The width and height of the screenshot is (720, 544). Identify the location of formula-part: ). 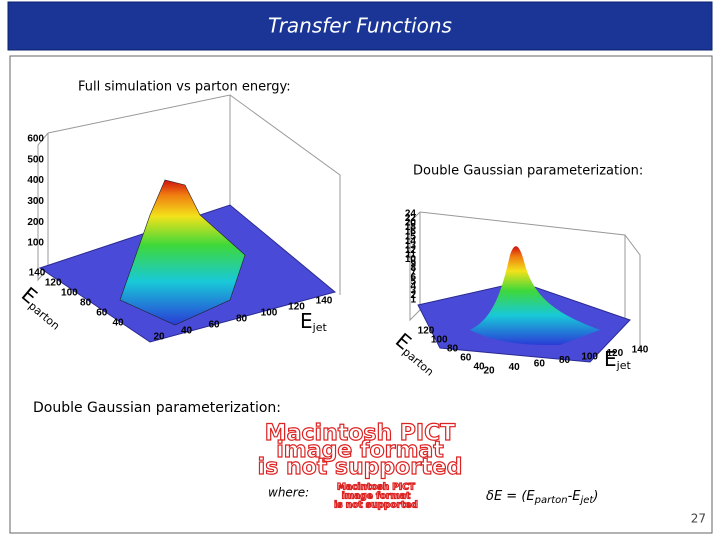
(595, 496).